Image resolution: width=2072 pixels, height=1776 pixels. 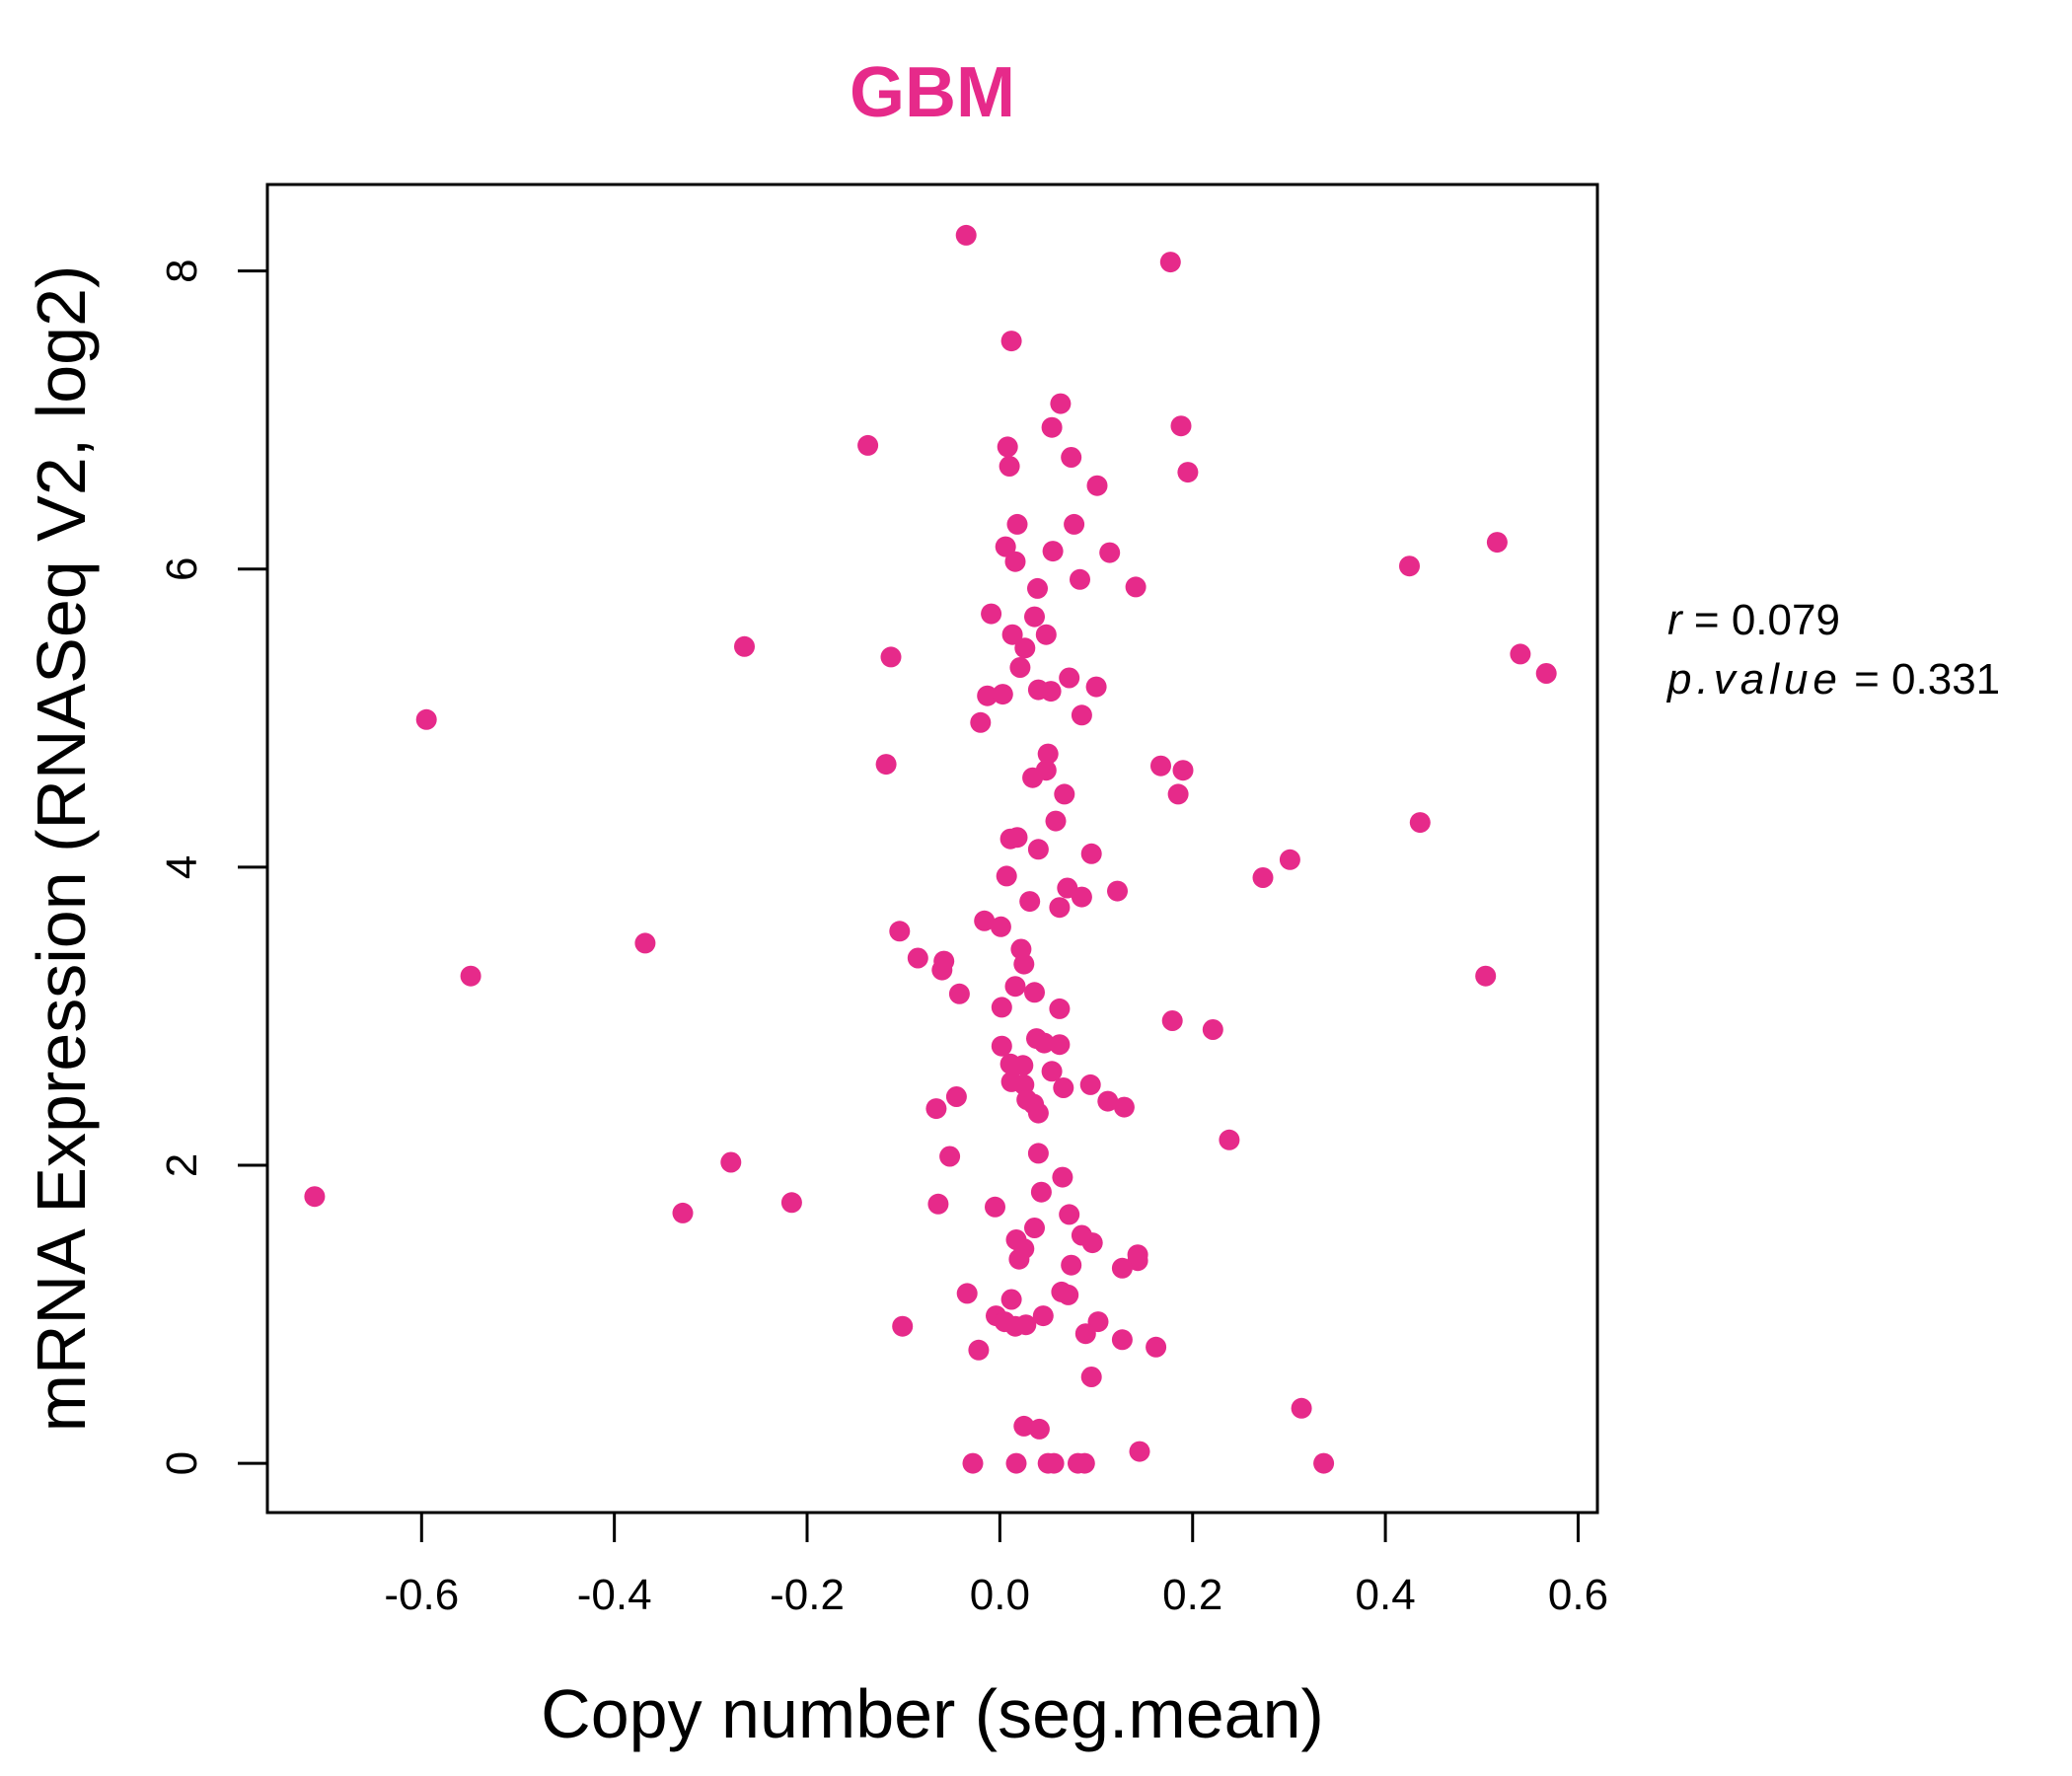 I want to click on x-tick-label: -0.6, so click(x=422, y=1595).